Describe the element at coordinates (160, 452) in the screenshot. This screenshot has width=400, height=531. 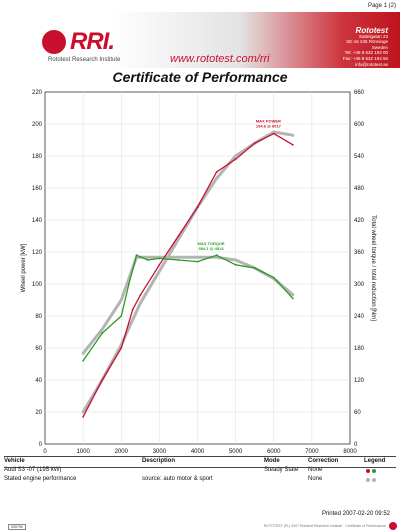
I see `x-tick-label: 3000` at that location.